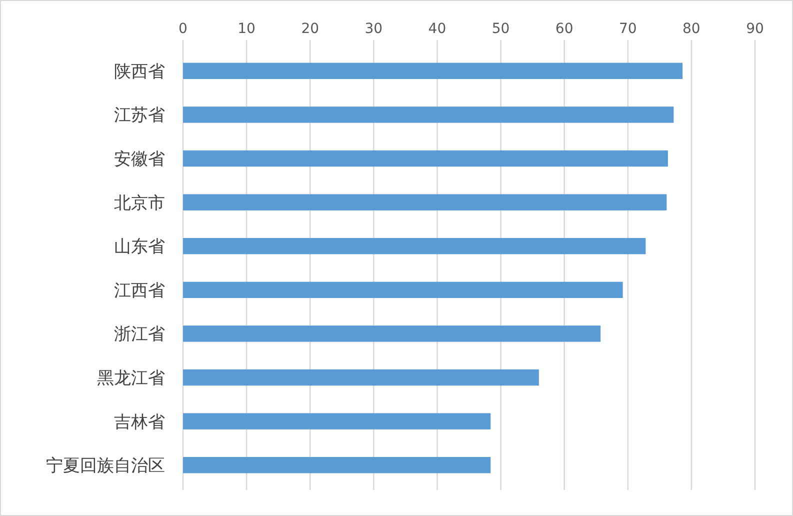 The image size is (793, 516). What do you see at coordinates (247, 29) in the screenshot?
I see `x-tick-label: 10` at bounding box center [247, 29].